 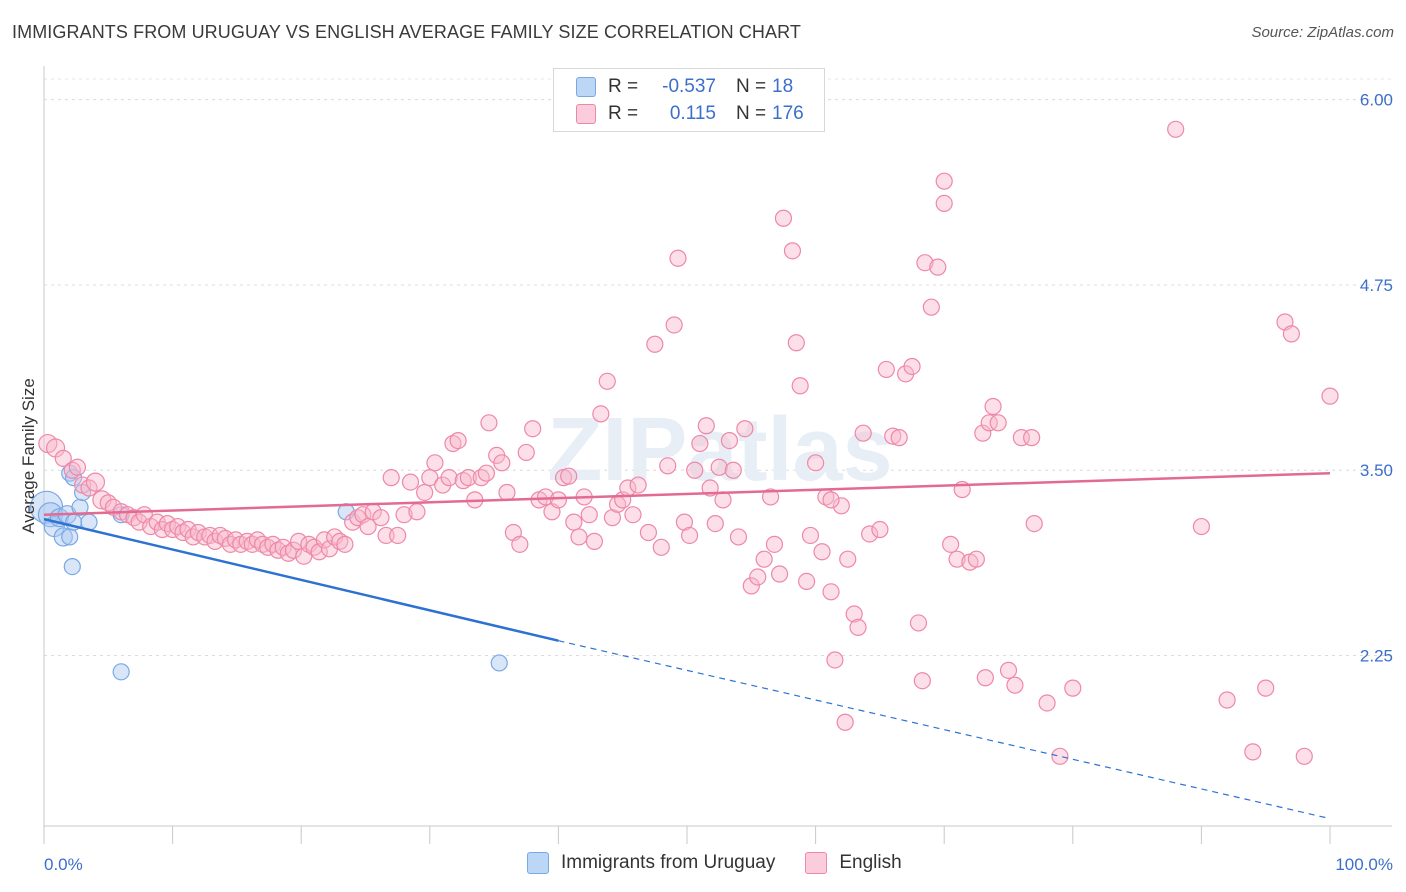 I want to click on y-tick-label: 4.75, so click(x=1376, y=285).